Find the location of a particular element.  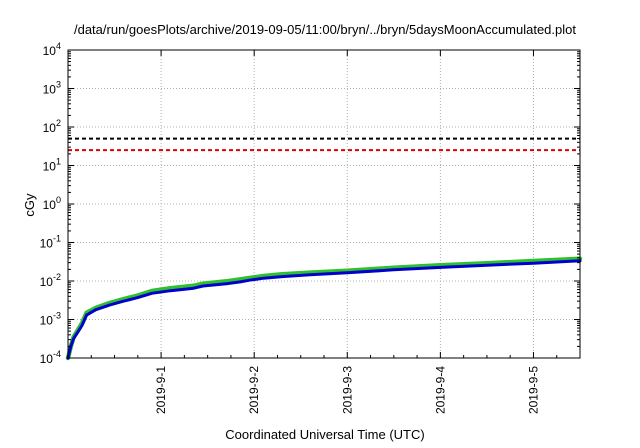

x-tick-label: 2019-9-4 is located at coordinates (440, 390).